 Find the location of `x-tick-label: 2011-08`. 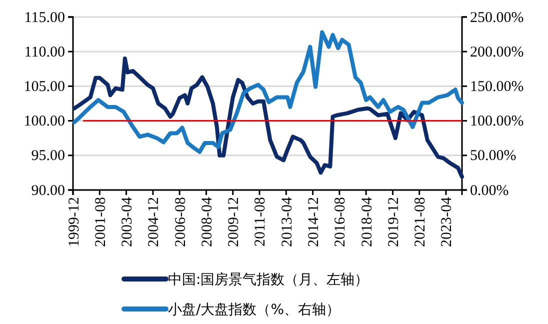

x-tick-label: 2011-08 is located at coordinates (260, 221).